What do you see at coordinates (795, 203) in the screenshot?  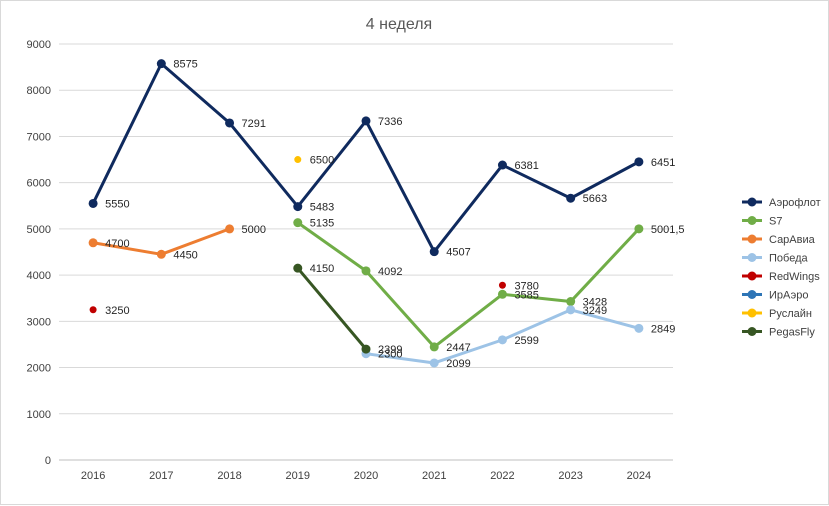 I see `legend-label: Аэрофлот` at bounding box center [795, 203].